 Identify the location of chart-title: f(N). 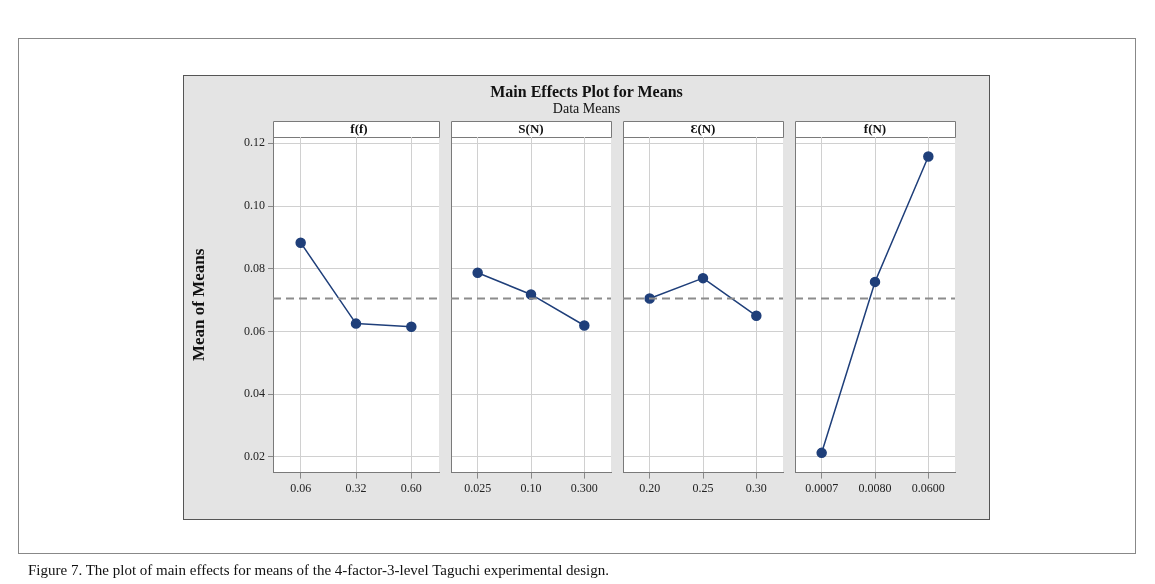
(875, 129).